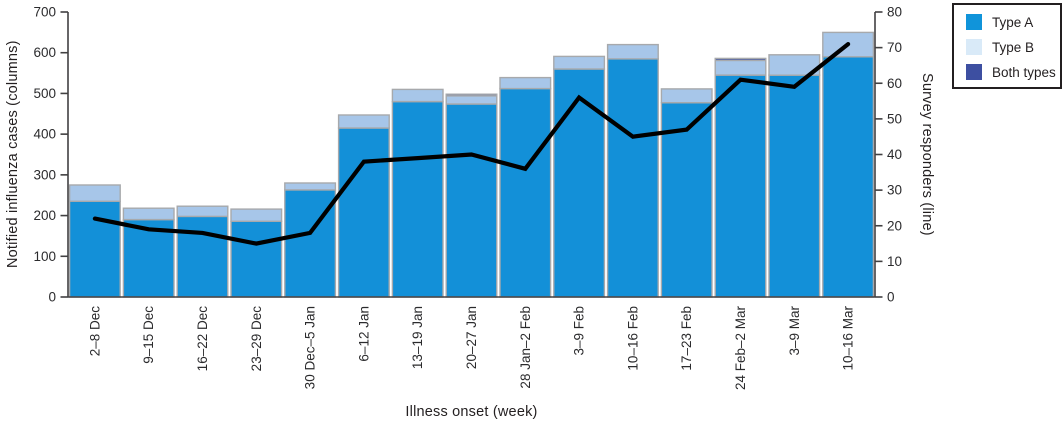 The height and width of the screenshot is (431, 1064). I want to click on x-axis-tick-label: 16–22 Dec, so click(202, 339).